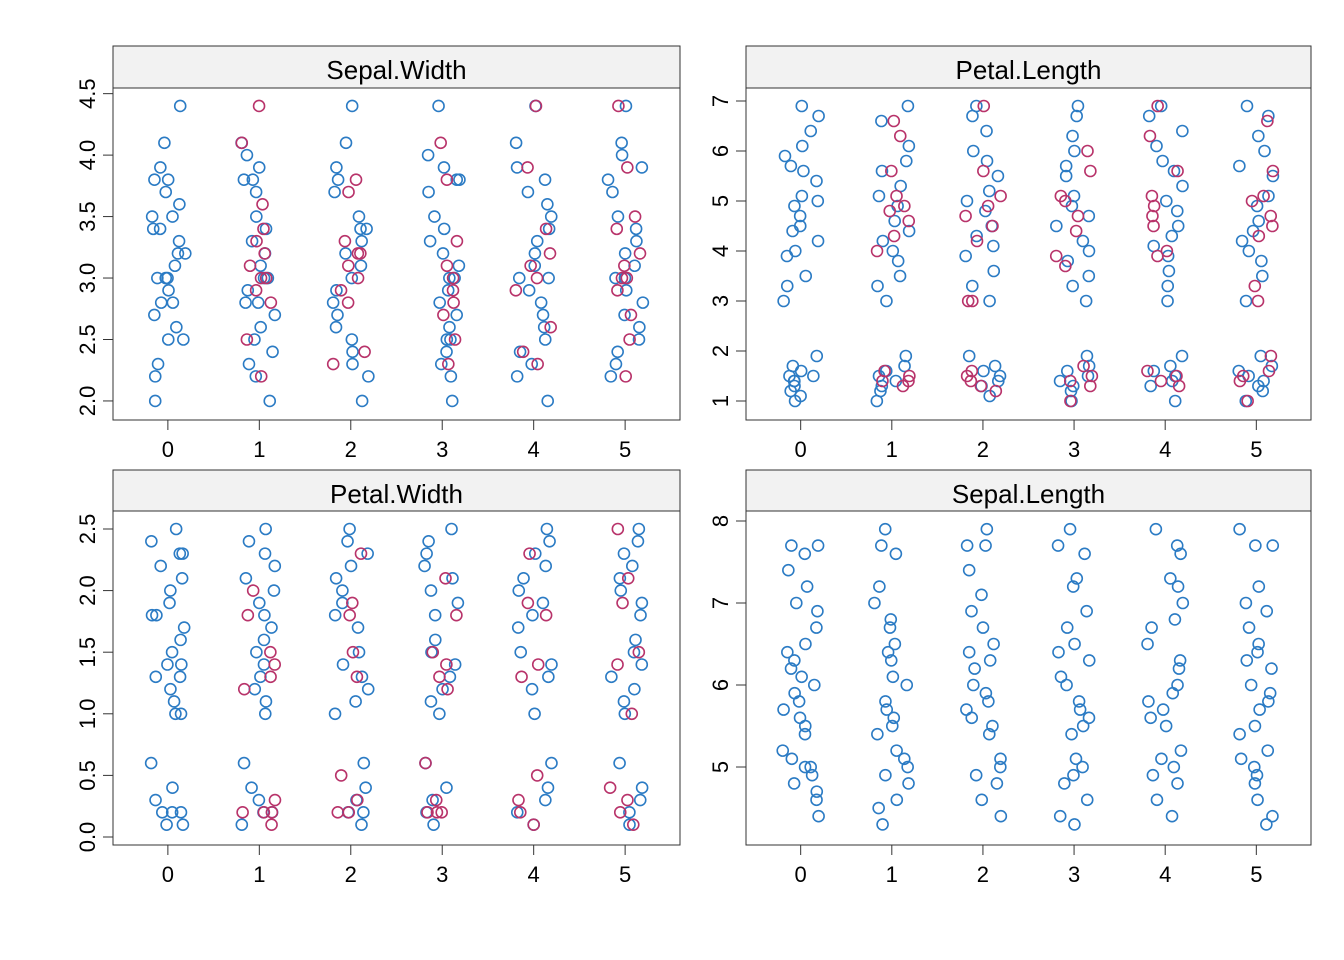  What do you see at coordinates (87, 401) in the screenshot?
I see `y-tick-label: 2.0` at bounding box center [87, 401].